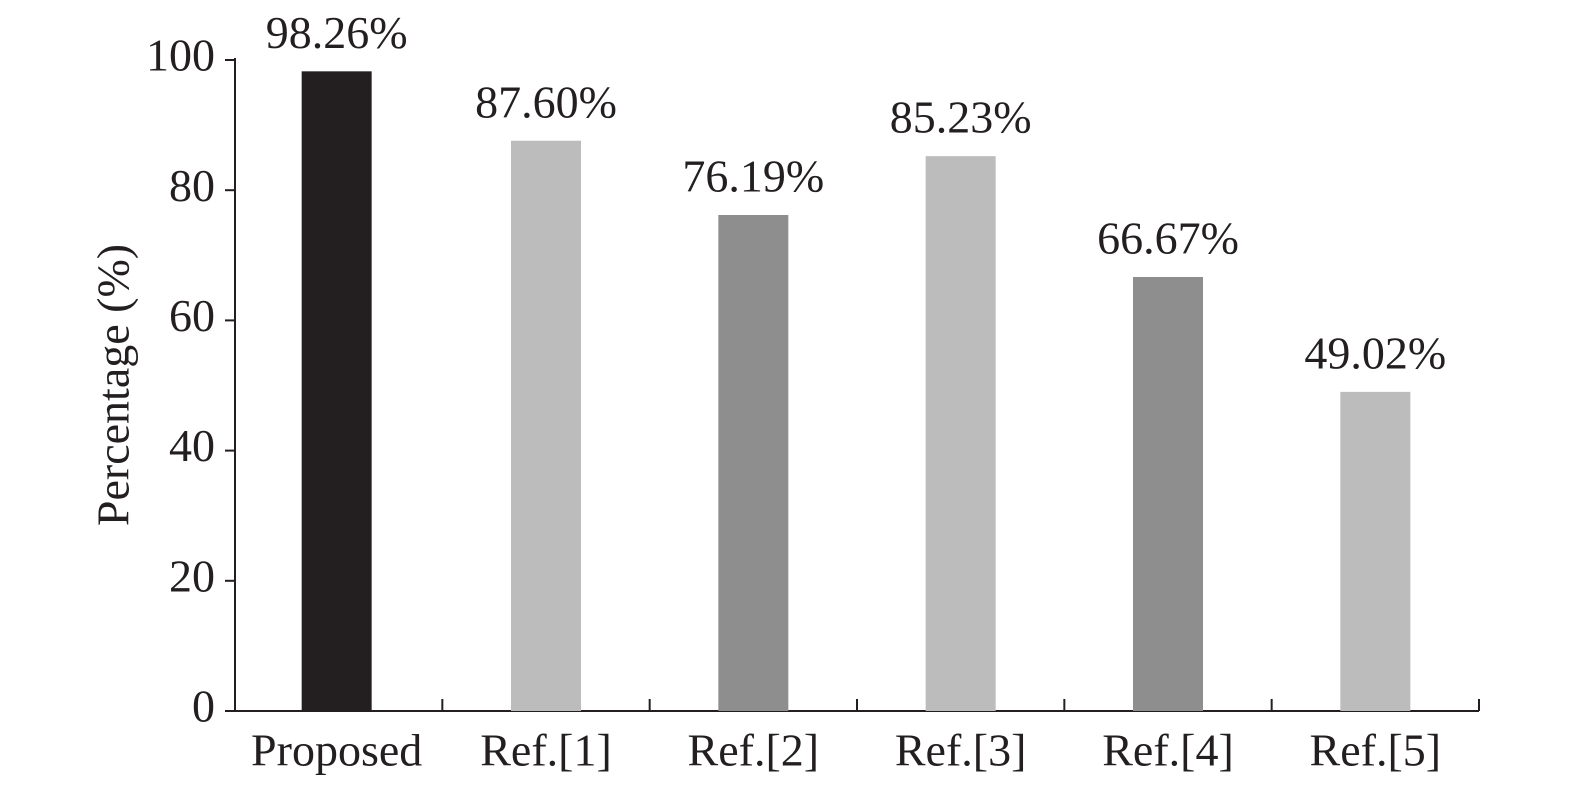  What do you see at coordinates (113, 385) in the screenshot?
I see `y-axis-label: Percentage (%)` at bounding box center [113, 385].